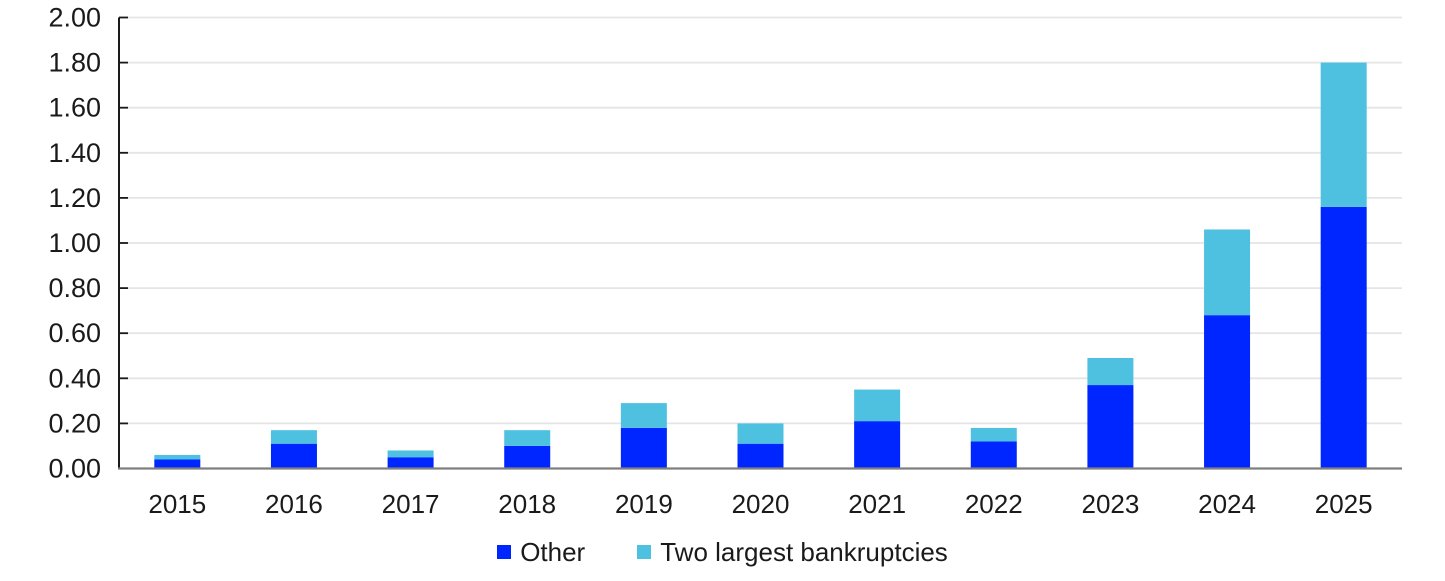 The image size is (1445, 581). What do you see at coordinates (1110, 504) in the screenshot?
I see `x-axis-label-2023: 2023` at bounding box center [1110, 504].